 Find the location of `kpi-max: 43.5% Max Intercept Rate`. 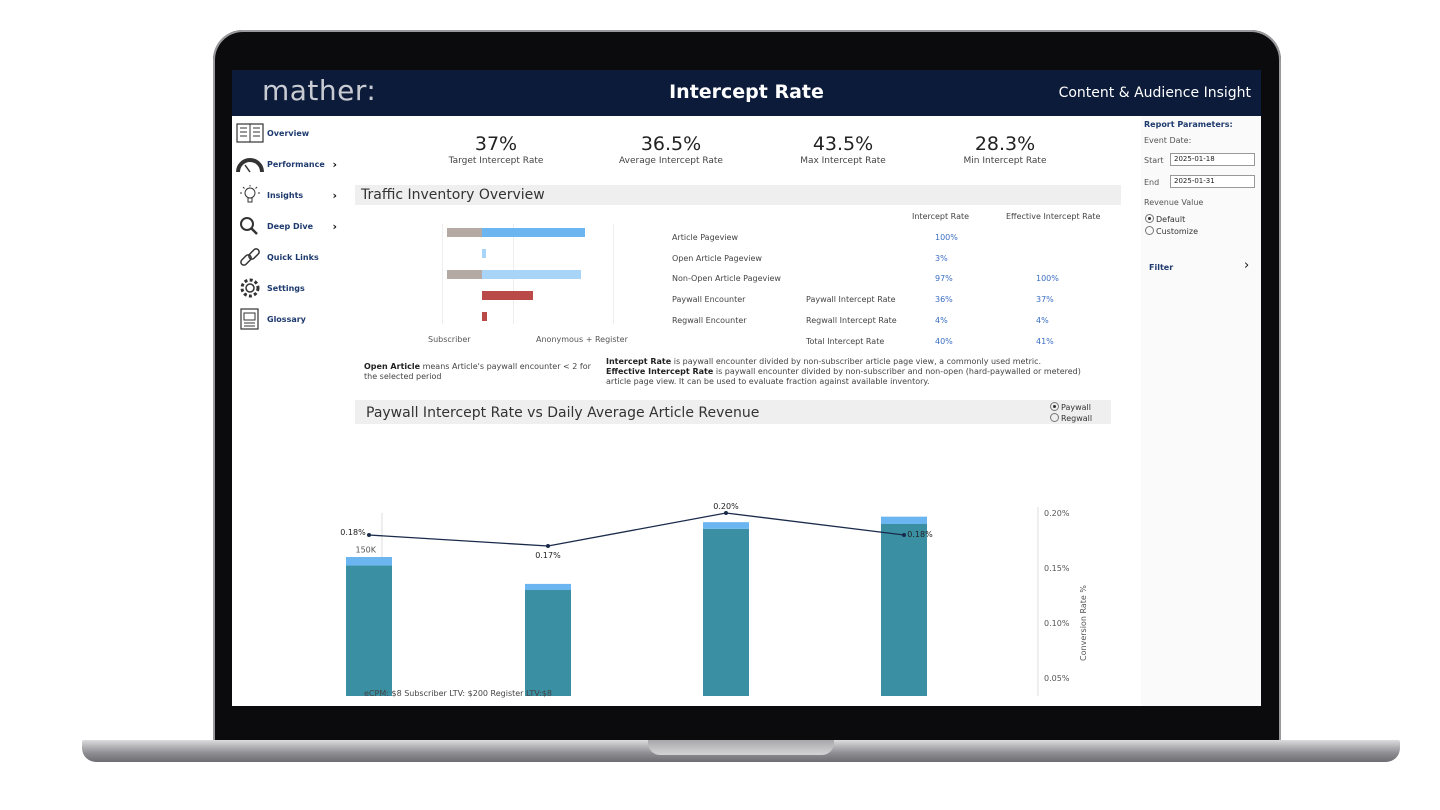

kpi-max: 43.5% Max Intercept Rate is located at coordinates (843, 149).